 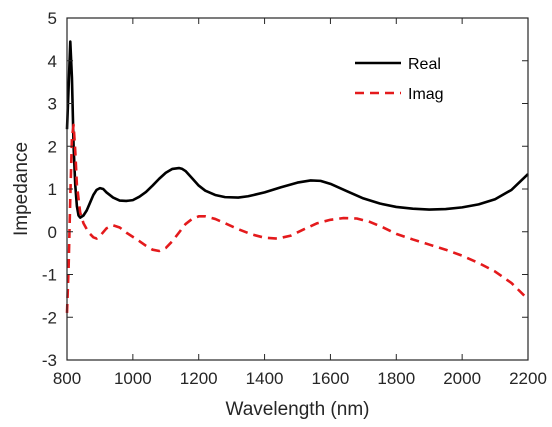 I want to click on x-tick-label: 1600, so click(x=331, y=378).